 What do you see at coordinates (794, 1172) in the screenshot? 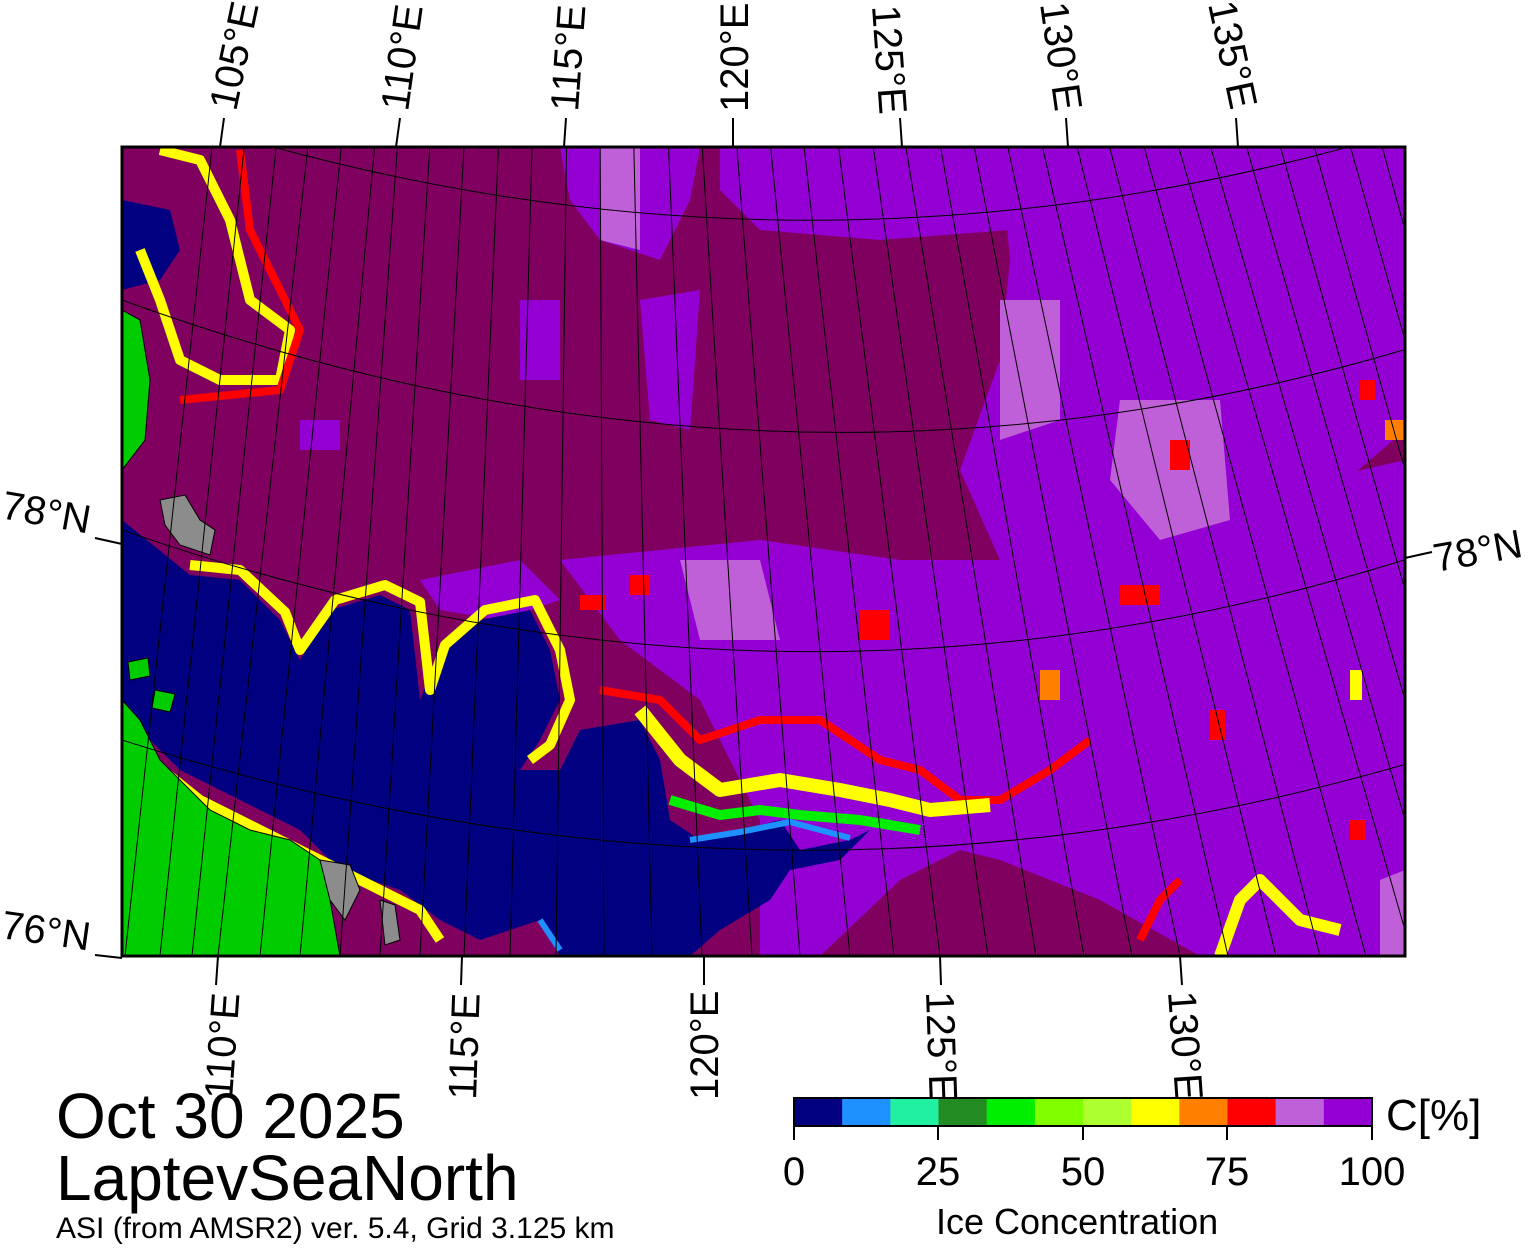
I see `colorbar-tick-label: 0` at bounding box center [794, 1172].